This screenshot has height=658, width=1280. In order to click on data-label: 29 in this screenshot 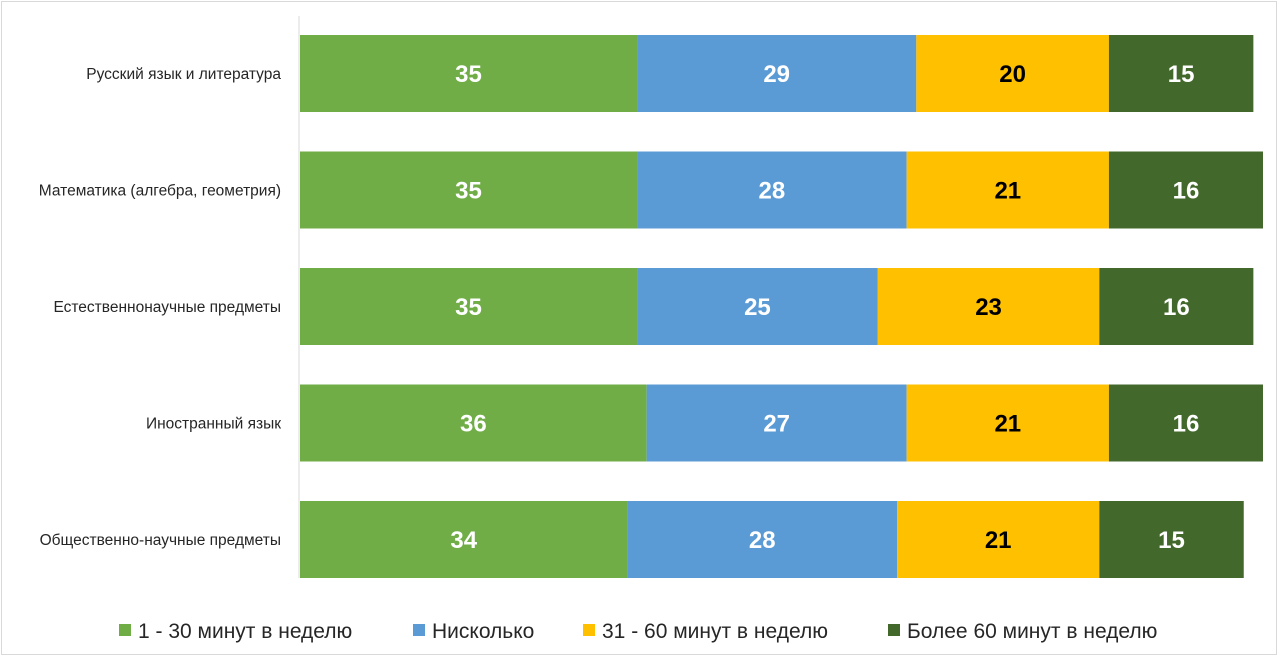, I will do `click(776, 74)`.